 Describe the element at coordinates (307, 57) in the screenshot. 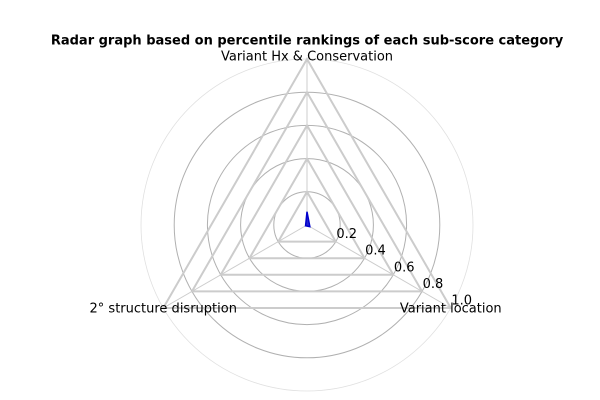

I see `category-label: Variant Hx & Conservation` at that location.